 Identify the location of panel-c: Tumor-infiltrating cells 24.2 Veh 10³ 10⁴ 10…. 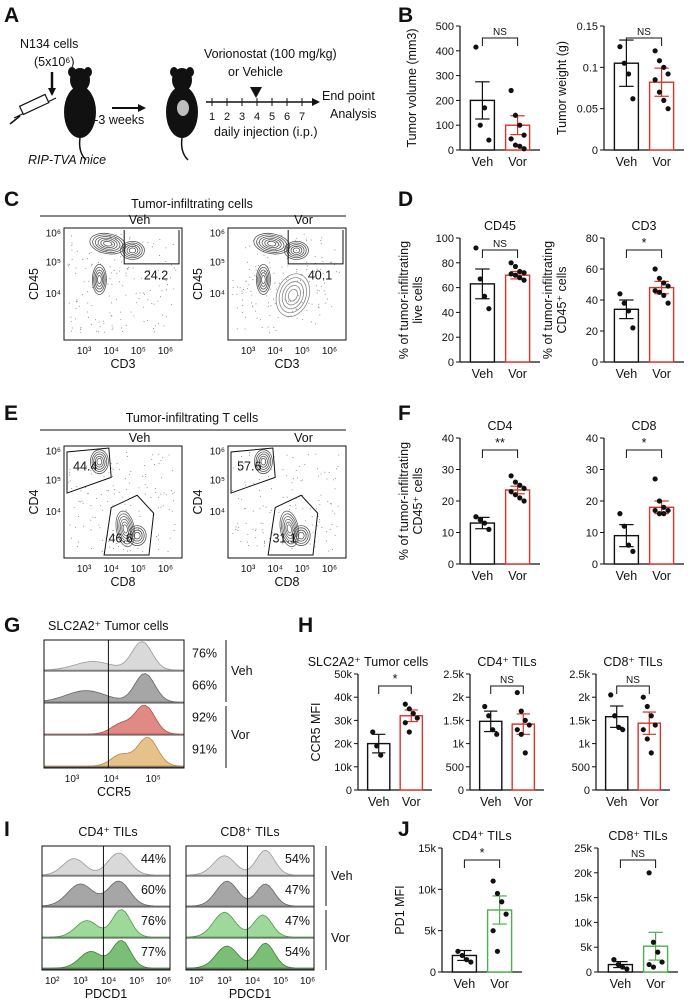
(187, 284).